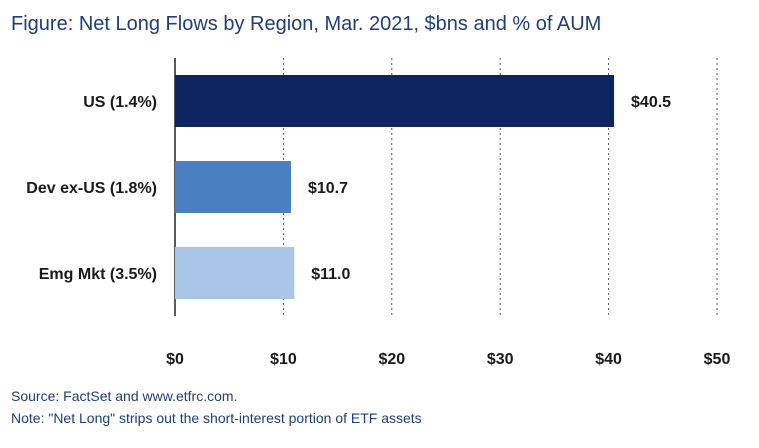 Image resolution: width=759 pixels, height=448 pixels. What do you see at coordinates (42, 24) in the screenshot?
I see `title-prefix: Figure:` at bounding box center [42, 24].